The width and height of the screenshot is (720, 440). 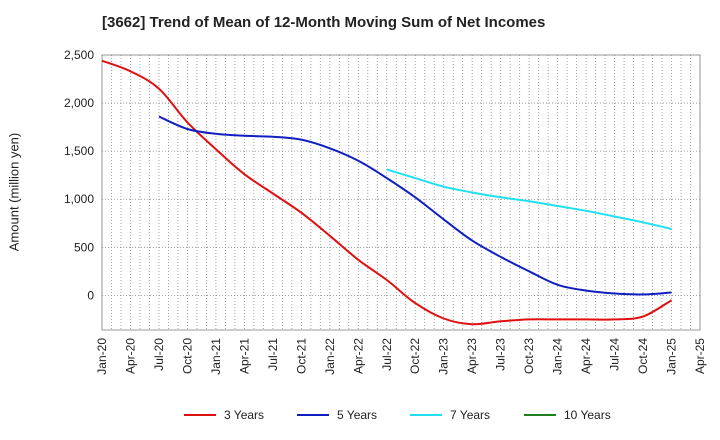 What do you see at coordinates (102, 356) in the screenshot?
I see `x-tick-label: Jan-20` at bounding box center [102, 356].